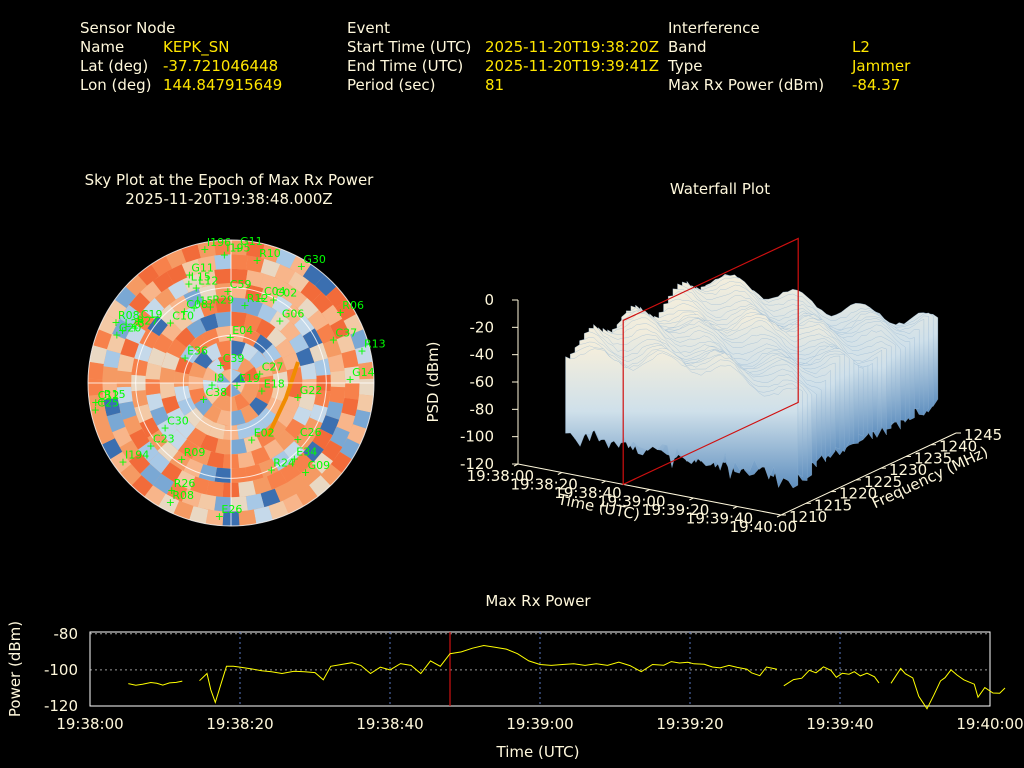 The width and height of the screenshot is (1024, 768). I want to click on waterfall-z-label: PSD (dBm), so click(433, 381).